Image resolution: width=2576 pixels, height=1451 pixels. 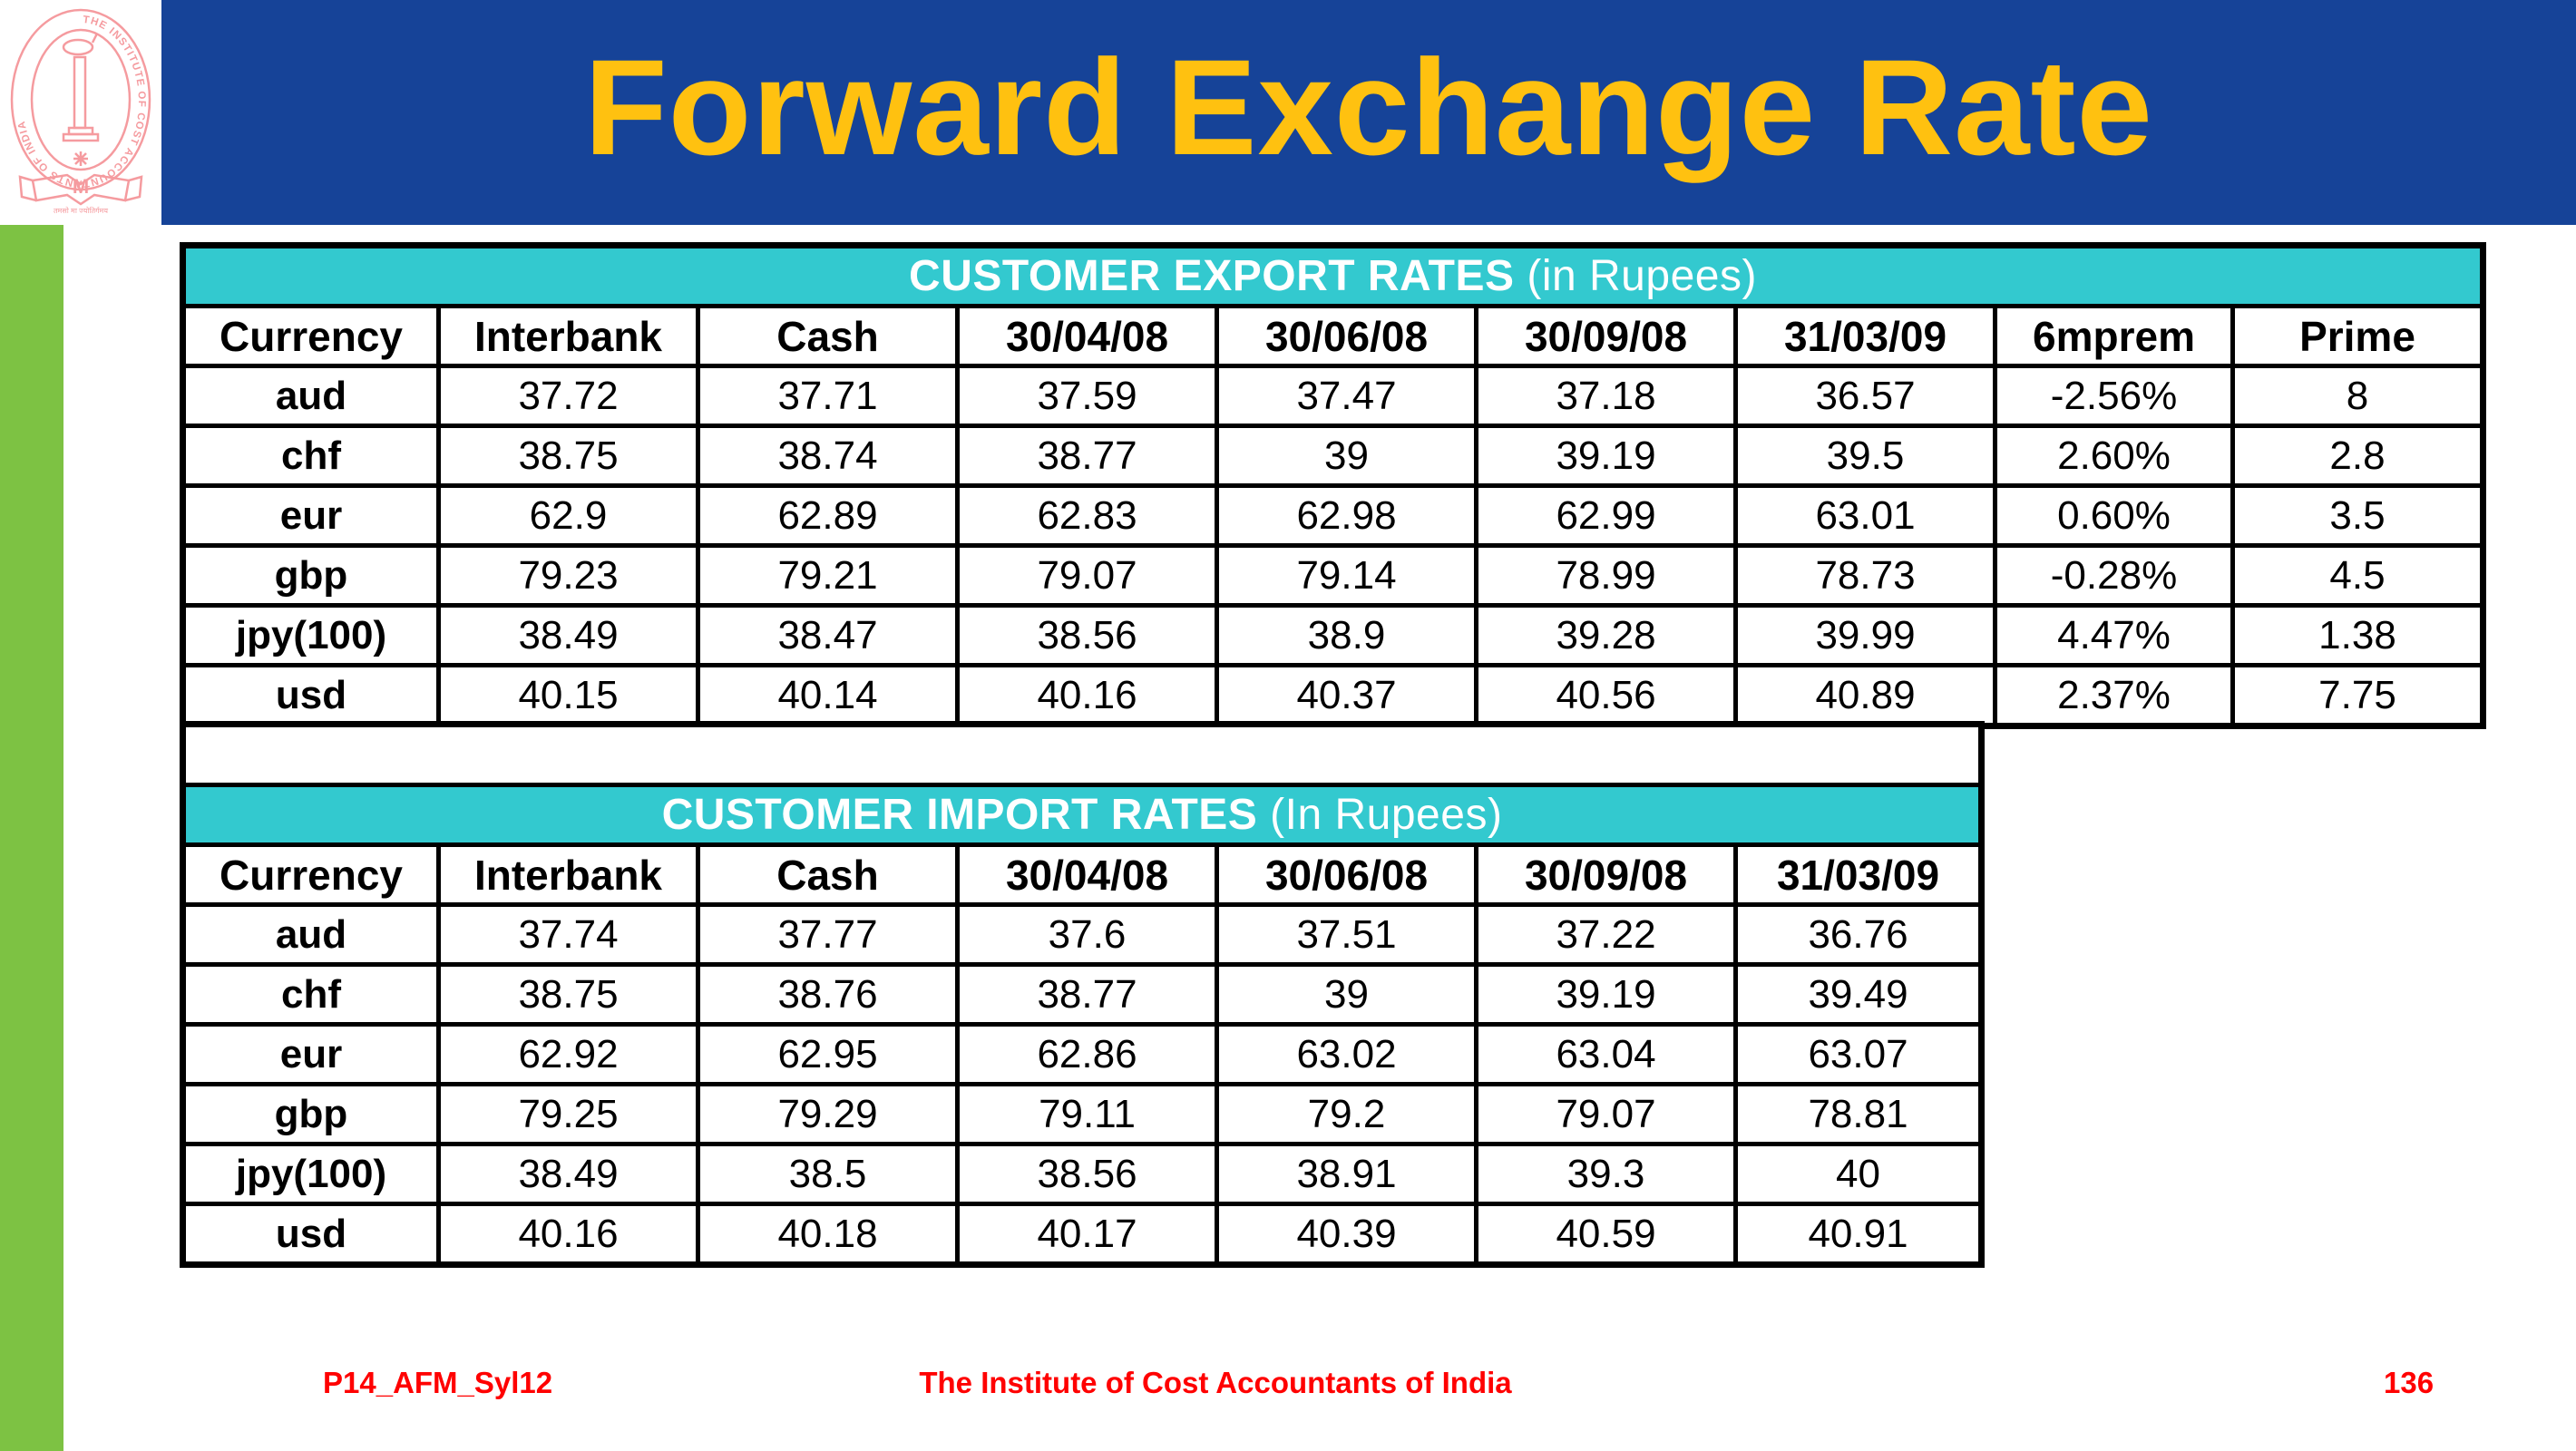 What do you see at coordinates (1087, 516) in the screenshot?
I see `rate-cell: 62.83` at bounding box center [1087, 516].